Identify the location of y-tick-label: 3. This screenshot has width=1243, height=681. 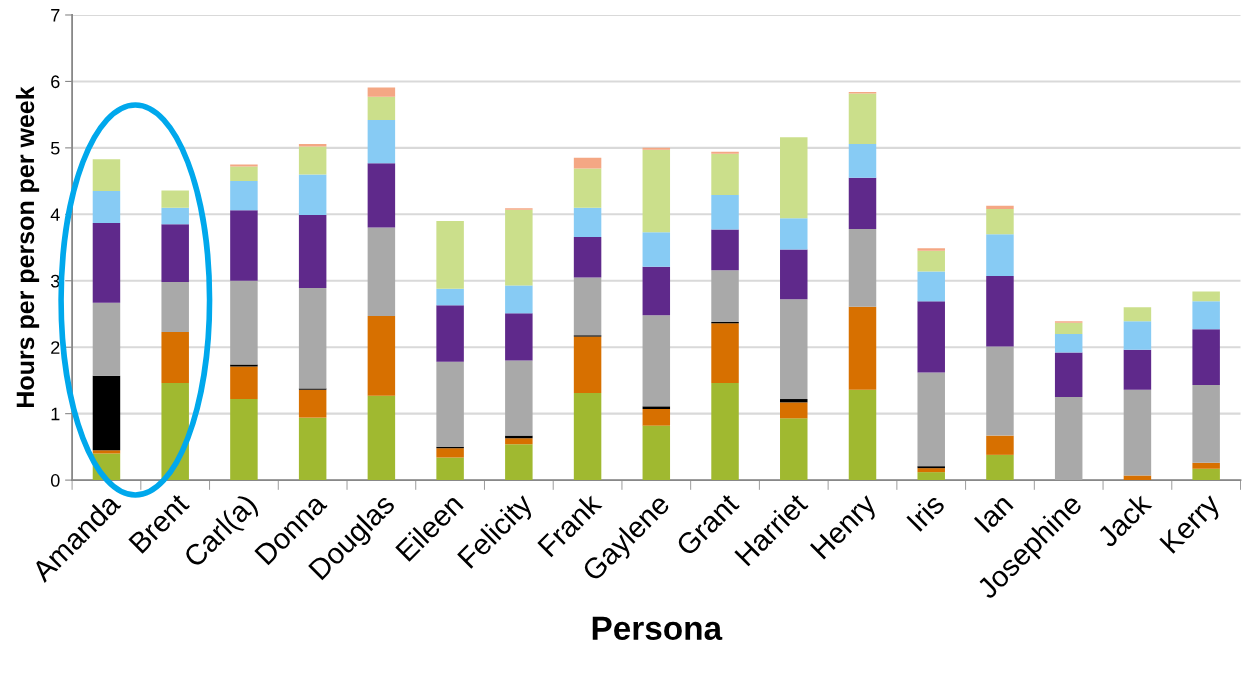
(55, 281).